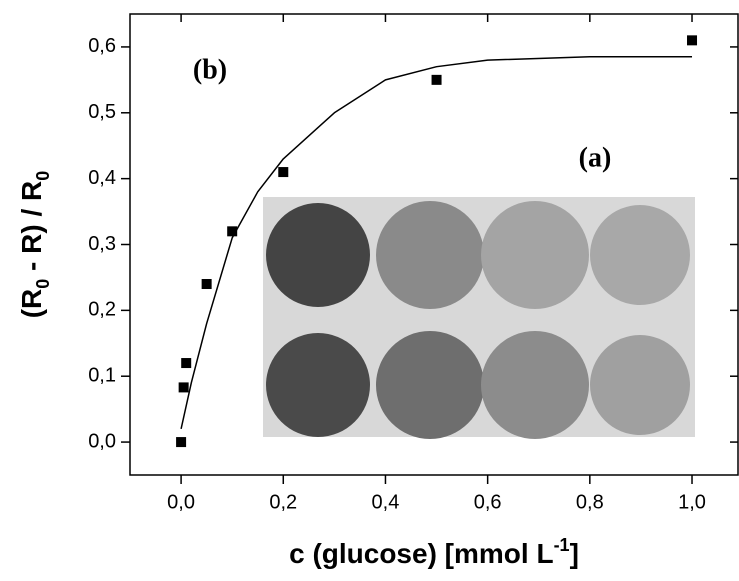 The width and height of the screenshot is (739, 581). Describe the element at coordinates (283, 502) in the screenshot. I see `x-tick-label: 0,2` at that location.